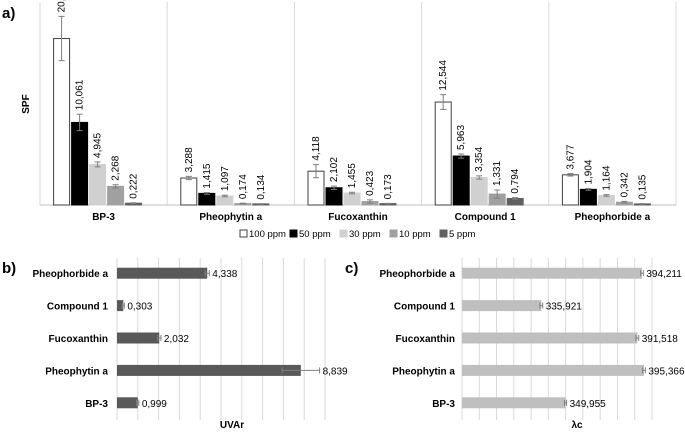 The height and width of the screenshot is (441, 685). Describe the element at coordinates (98, 184) in the screenshot. I see `bar-bp-3-30-ppm` at that location.